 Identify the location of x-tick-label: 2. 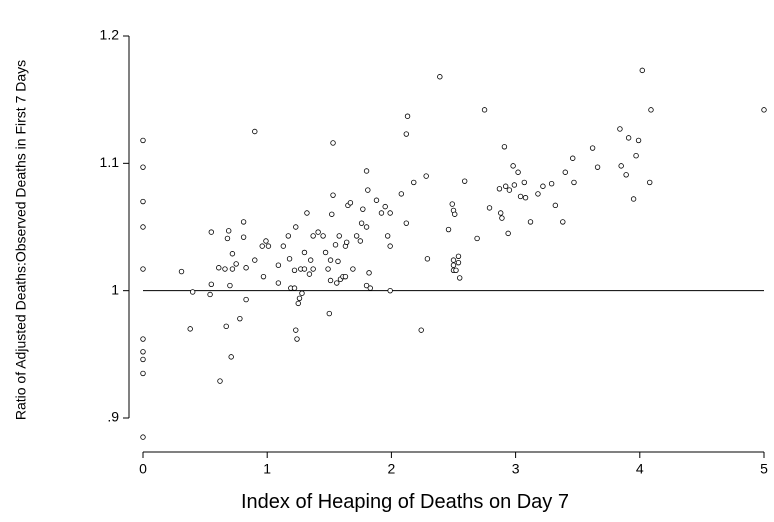
(392, 469).